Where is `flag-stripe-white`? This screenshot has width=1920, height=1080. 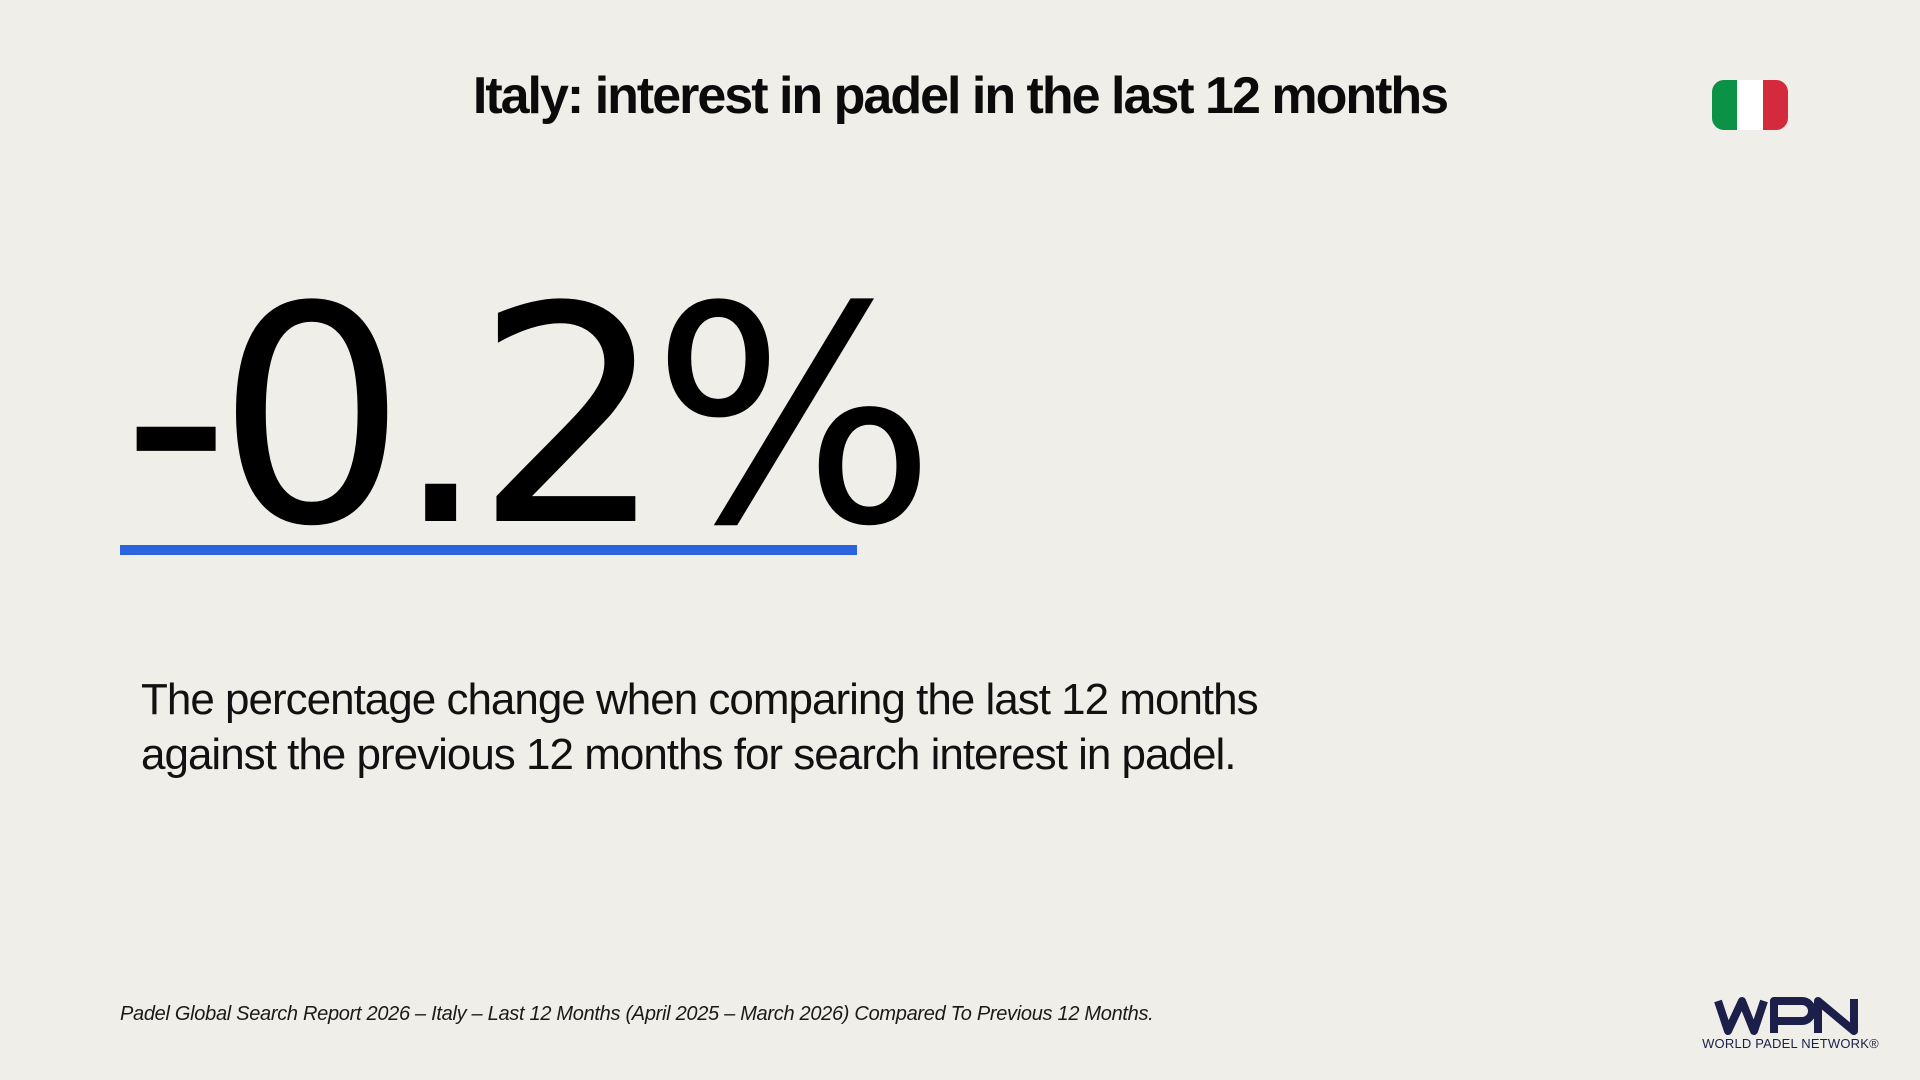 flag-stripe-white is located at coordinates (1750, 105).